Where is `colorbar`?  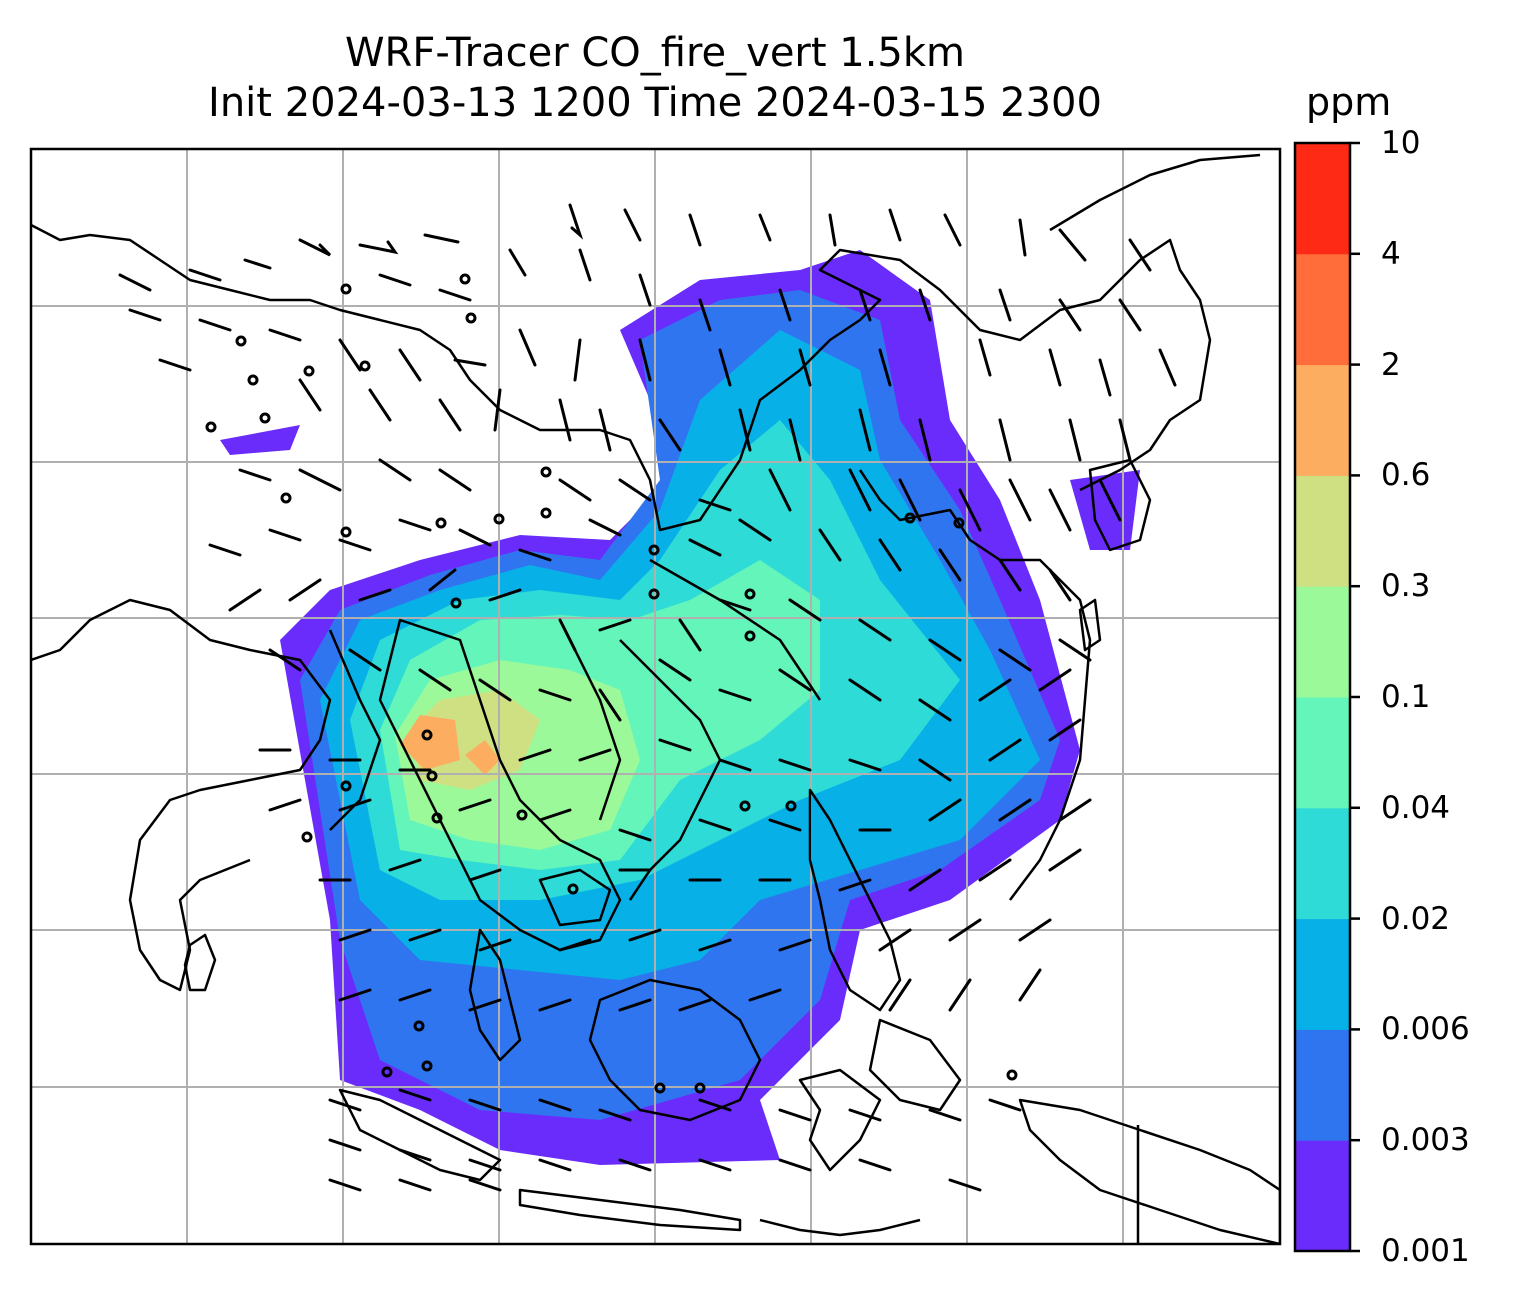
colorbar is located at coordinates (1326, 697).